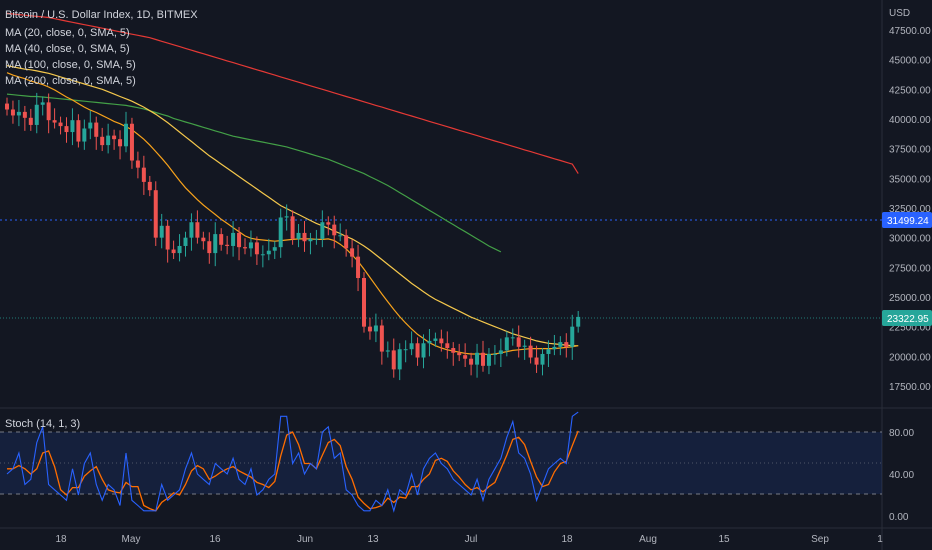  What do you see at coordinates (910, 61) in the screenshot?
I see `price-tick-label: 45000.00` at bounding box center [910, 61].